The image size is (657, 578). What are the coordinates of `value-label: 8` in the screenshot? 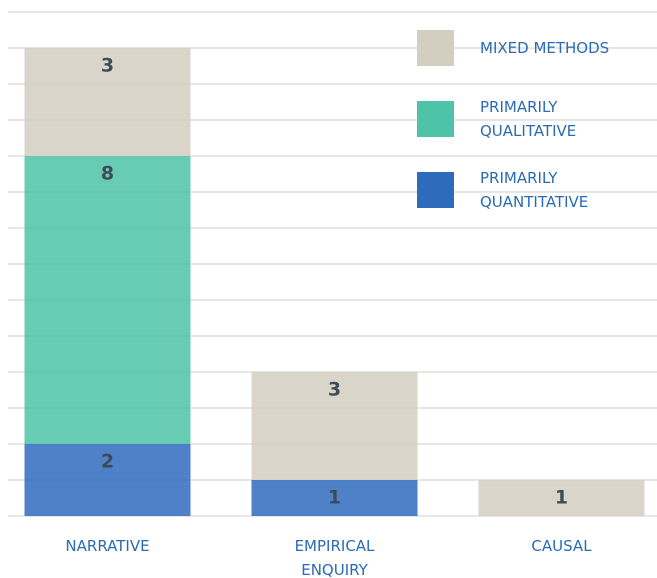 It's located at (107, 174).